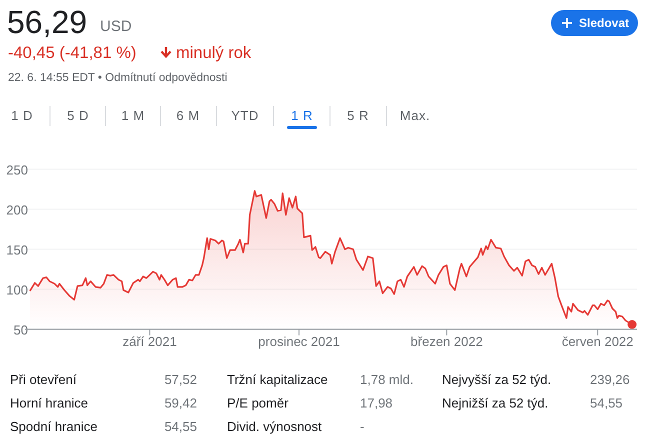 This screenshot has height=439, width=650. Describe the element at coordinates (180, 403) in the screenshot. I see `text: 59,42` at that location.